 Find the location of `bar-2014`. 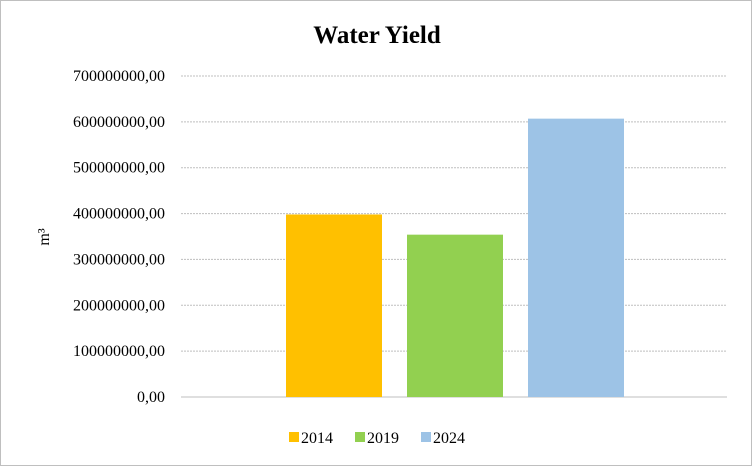

bar-2014 is located at coordinates (334, 305).